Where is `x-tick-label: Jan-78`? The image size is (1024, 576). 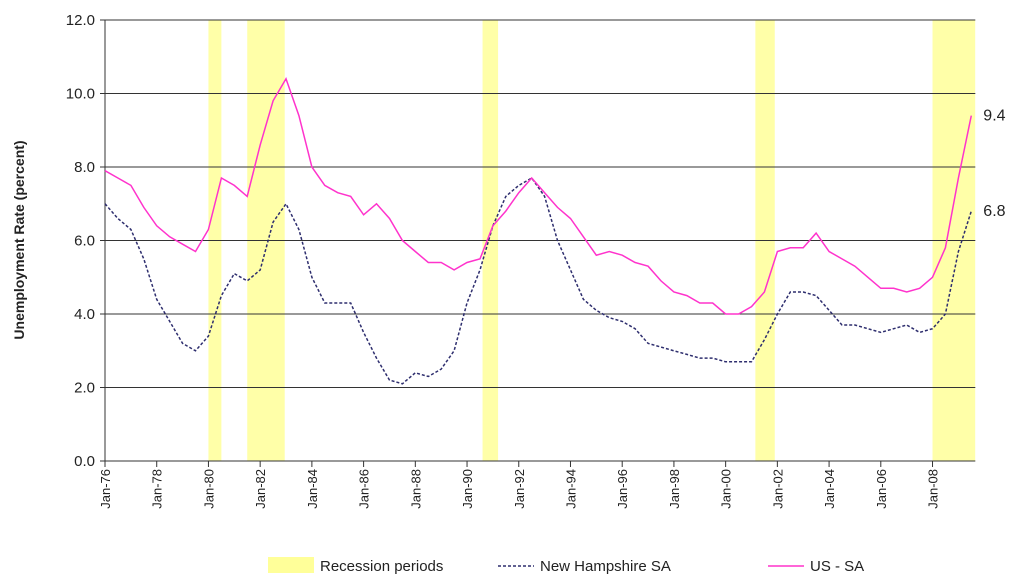
x-tick-label: Jan-78 is located at coordinates (157, 489).